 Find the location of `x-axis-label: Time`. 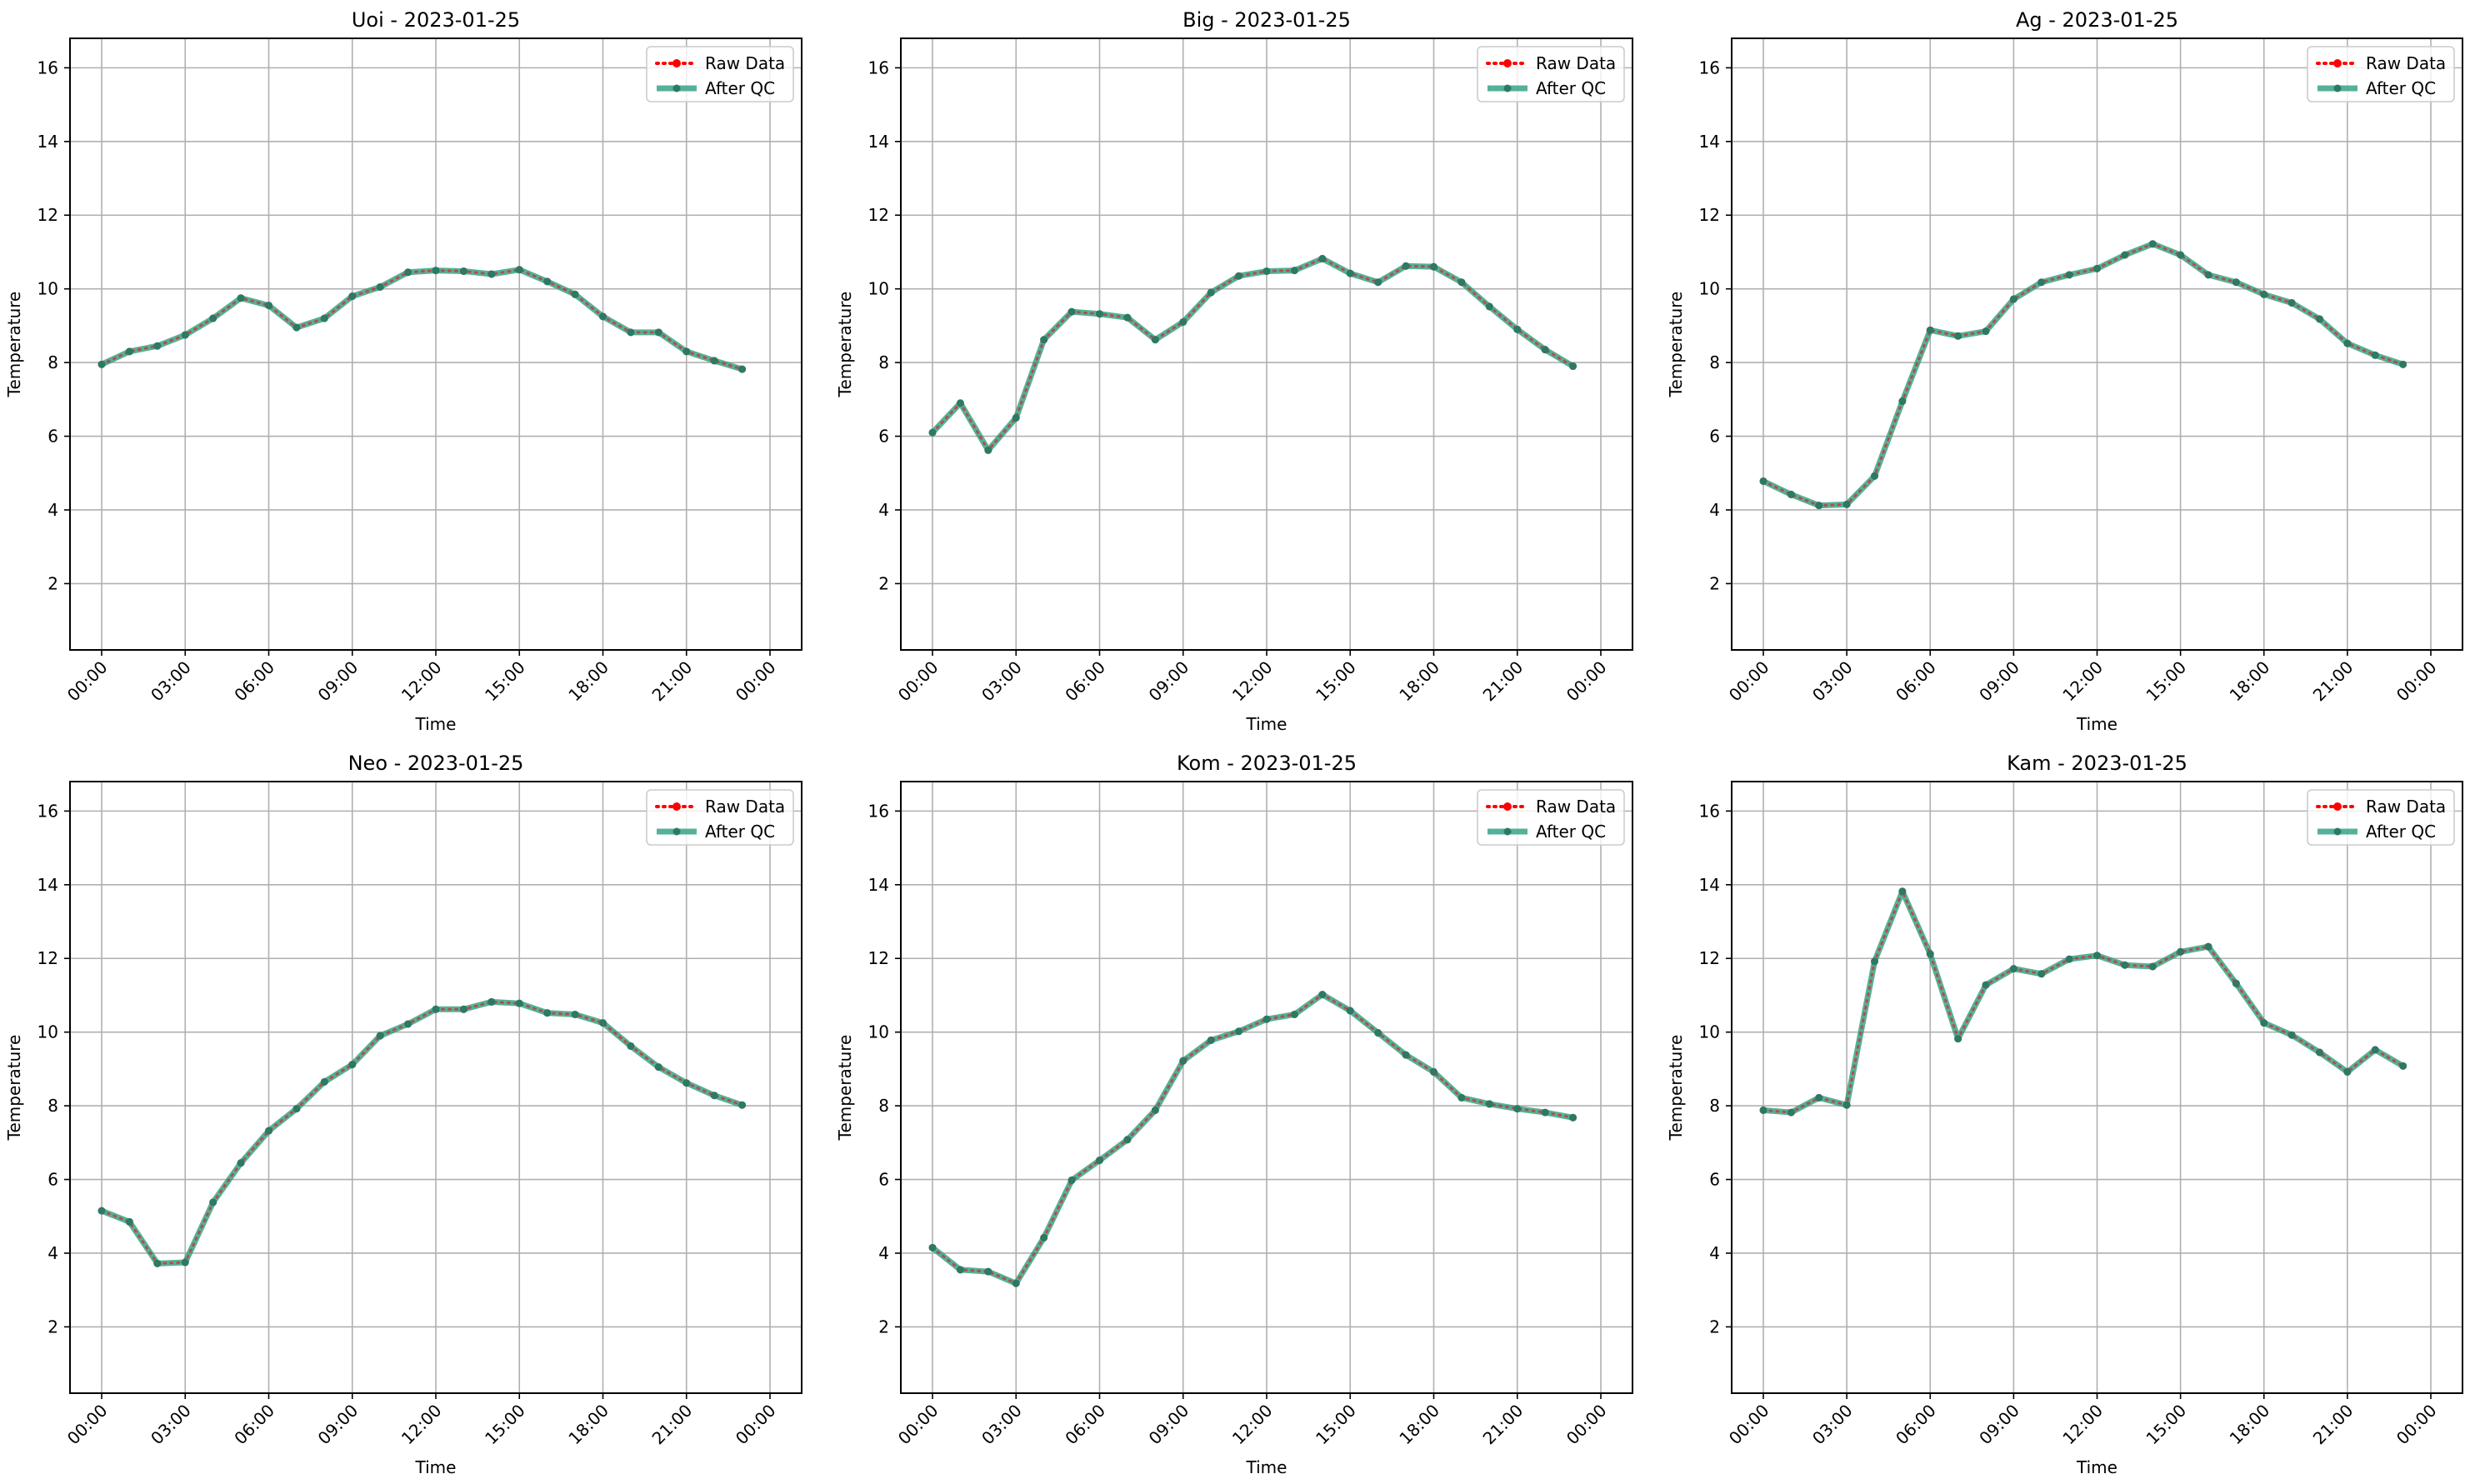

x-axis-label: Time is located at coordinates (436, 724).